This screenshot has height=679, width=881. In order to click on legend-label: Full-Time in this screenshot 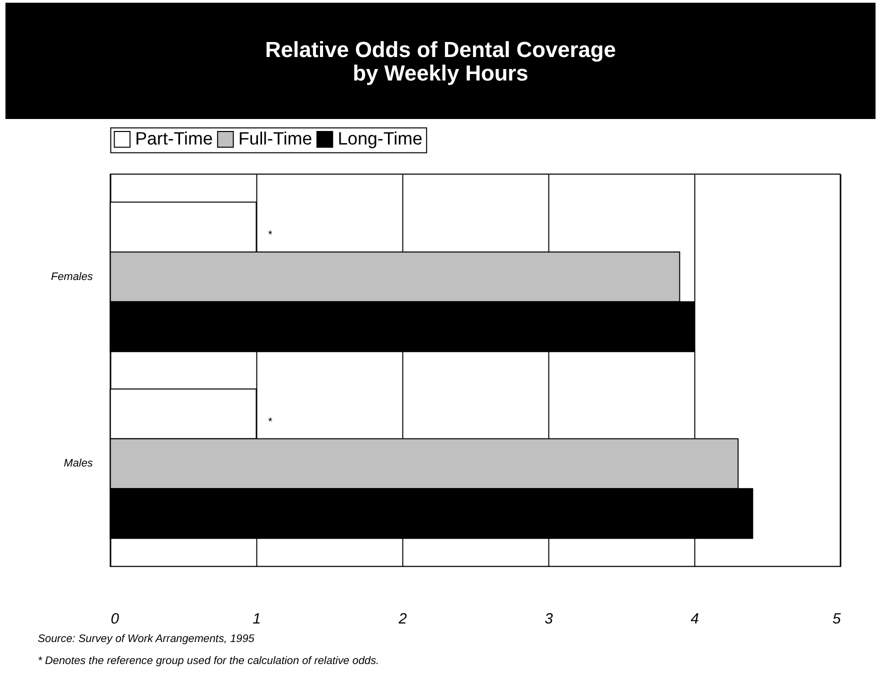, I will do `click(275, 138)`.